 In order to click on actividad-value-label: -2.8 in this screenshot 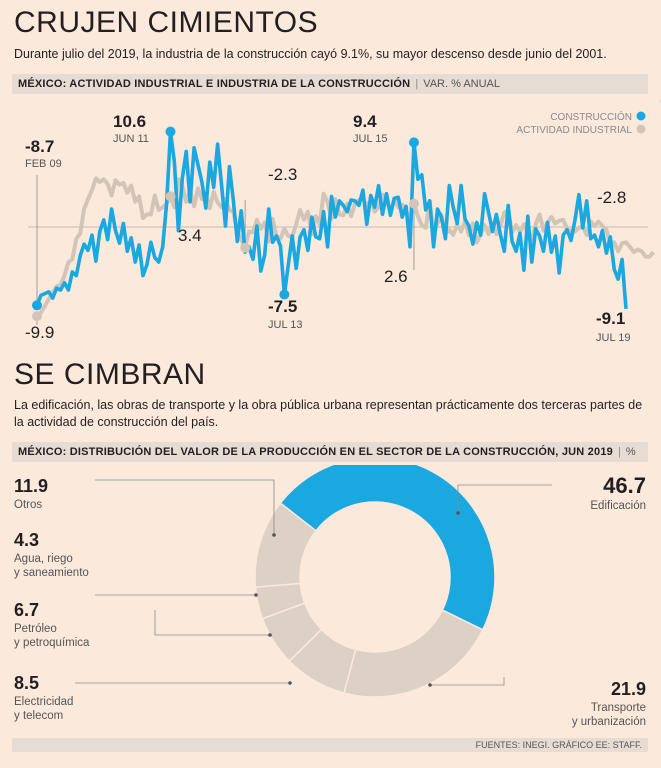, I will do `click(611, 197)`.